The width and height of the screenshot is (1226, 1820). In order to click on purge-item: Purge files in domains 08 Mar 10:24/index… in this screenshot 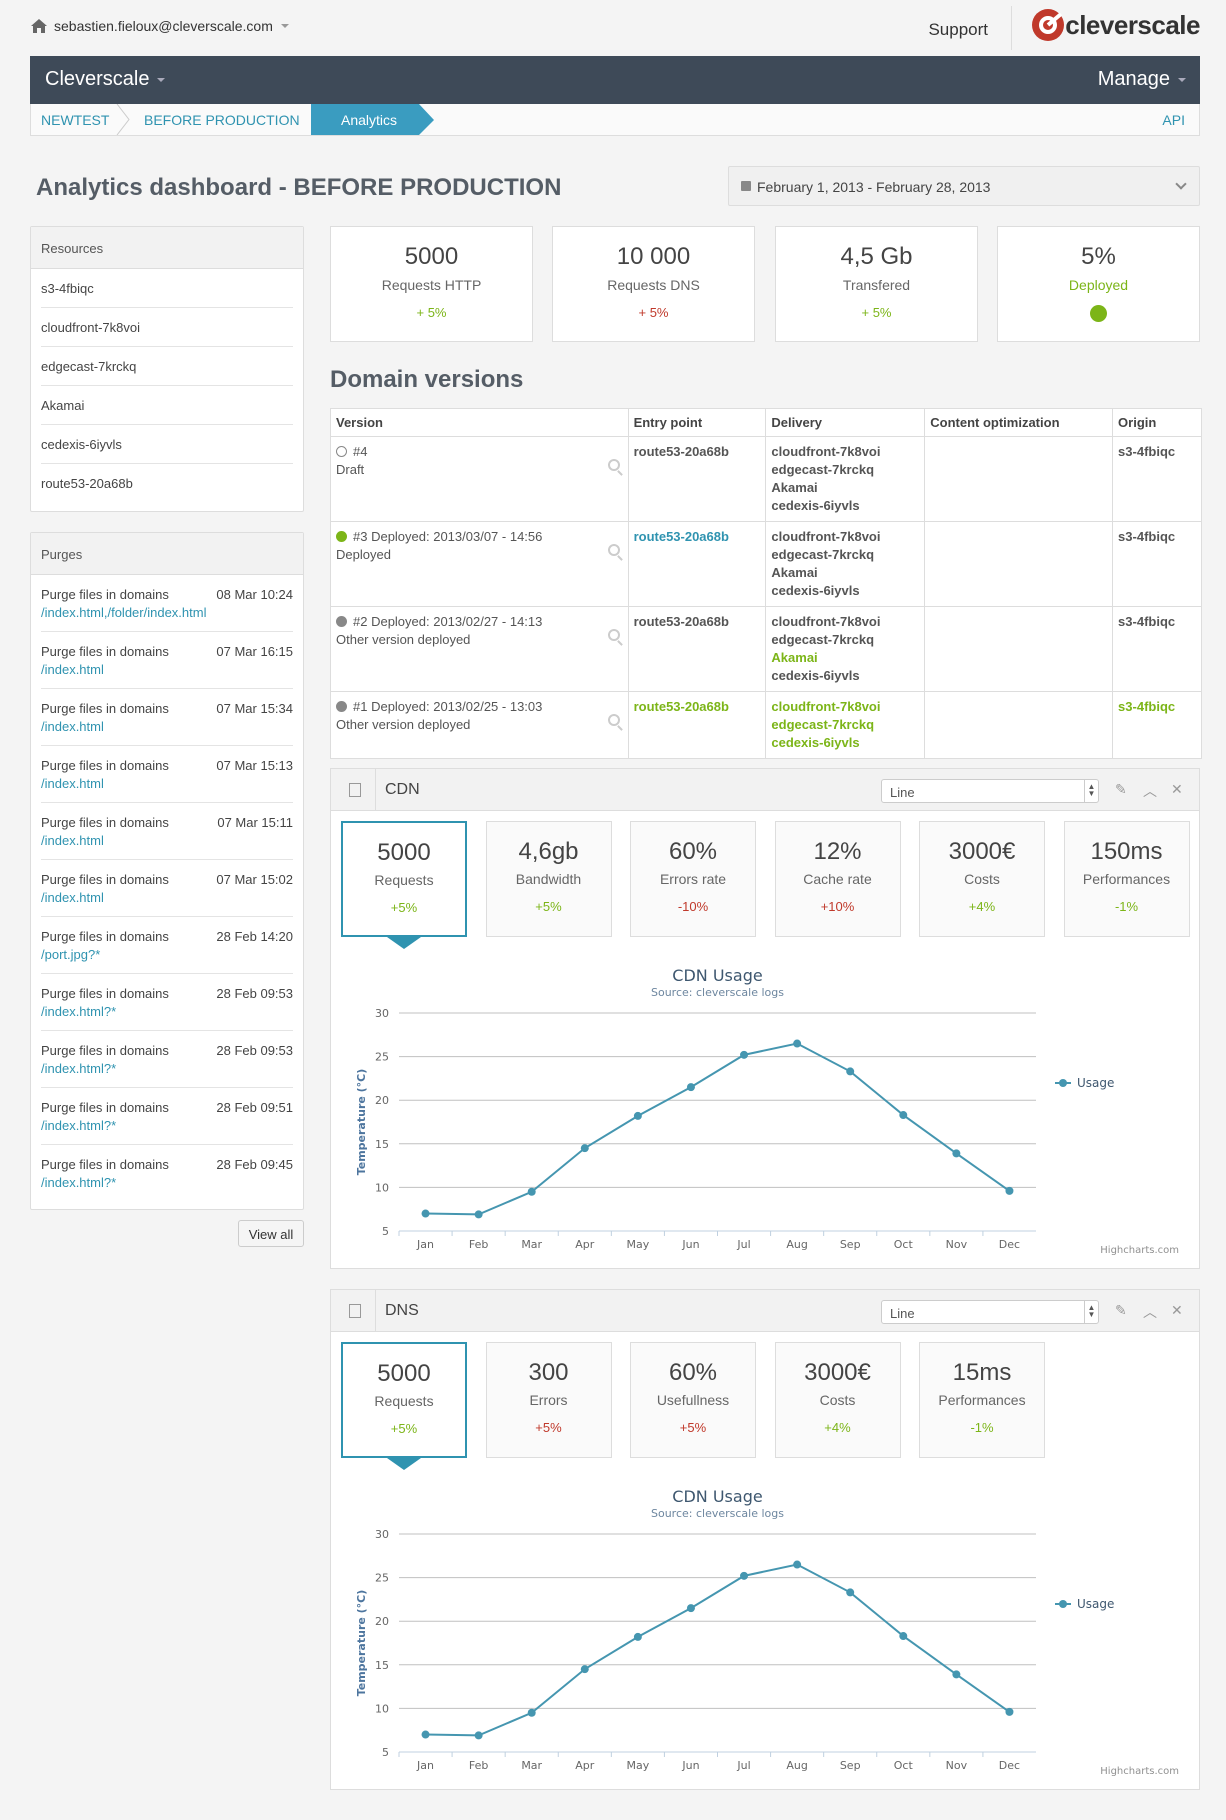, I will do `click(167, 603)`.